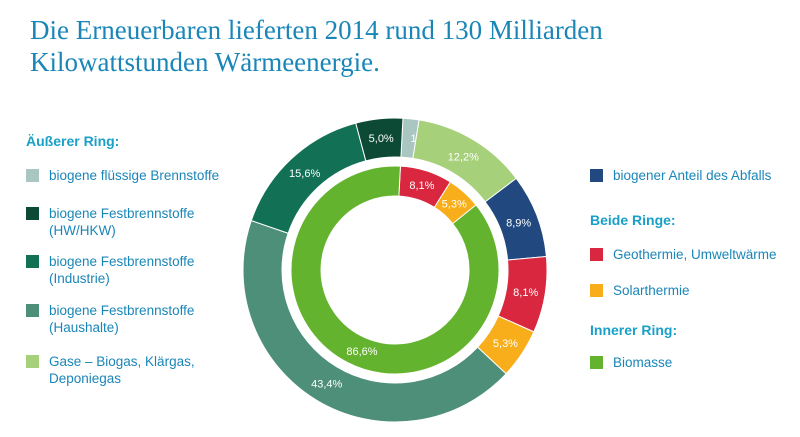 This screenshot has height=437, width=800. I want to click on legend-label: biogene Festbrennstoffe (HW/HKW), so click(122, 222).